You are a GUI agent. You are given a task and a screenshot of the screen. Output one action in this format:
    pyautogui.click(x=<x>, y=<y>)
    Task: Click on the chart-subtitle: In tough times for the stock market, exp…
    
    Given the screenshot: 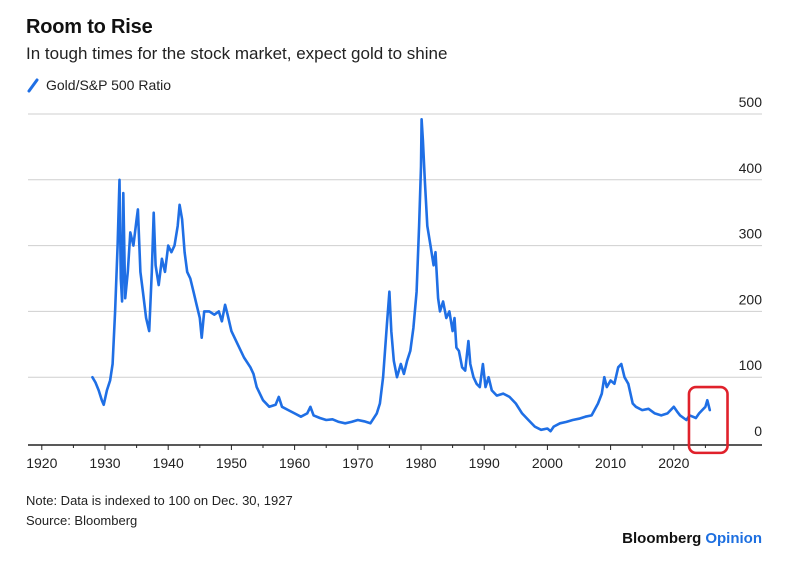 What is the action you would take?
    pyautogui.click(x=237, y=53)
    